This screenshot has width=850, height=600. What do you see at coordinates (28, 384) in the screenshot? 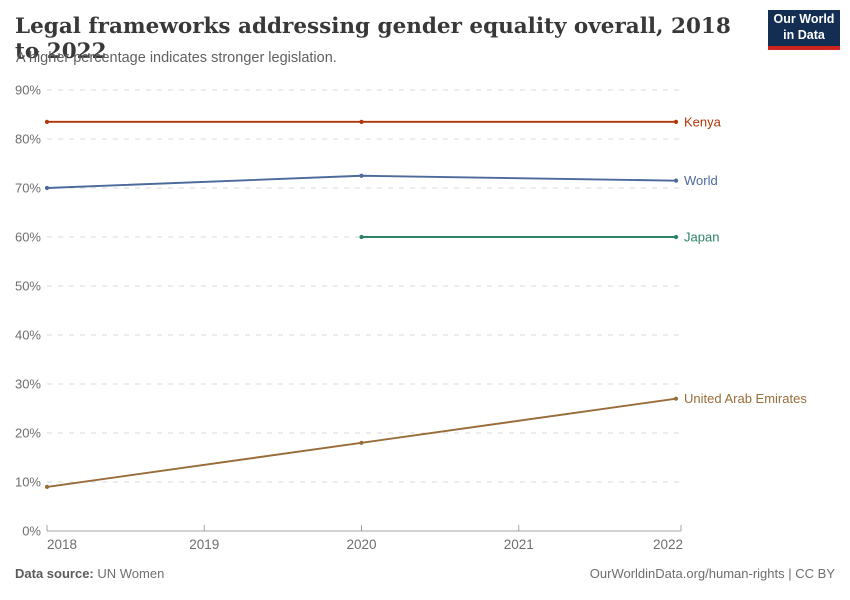
I see `y-axis-tick-label: 30%` at bounding box center [28, 384].